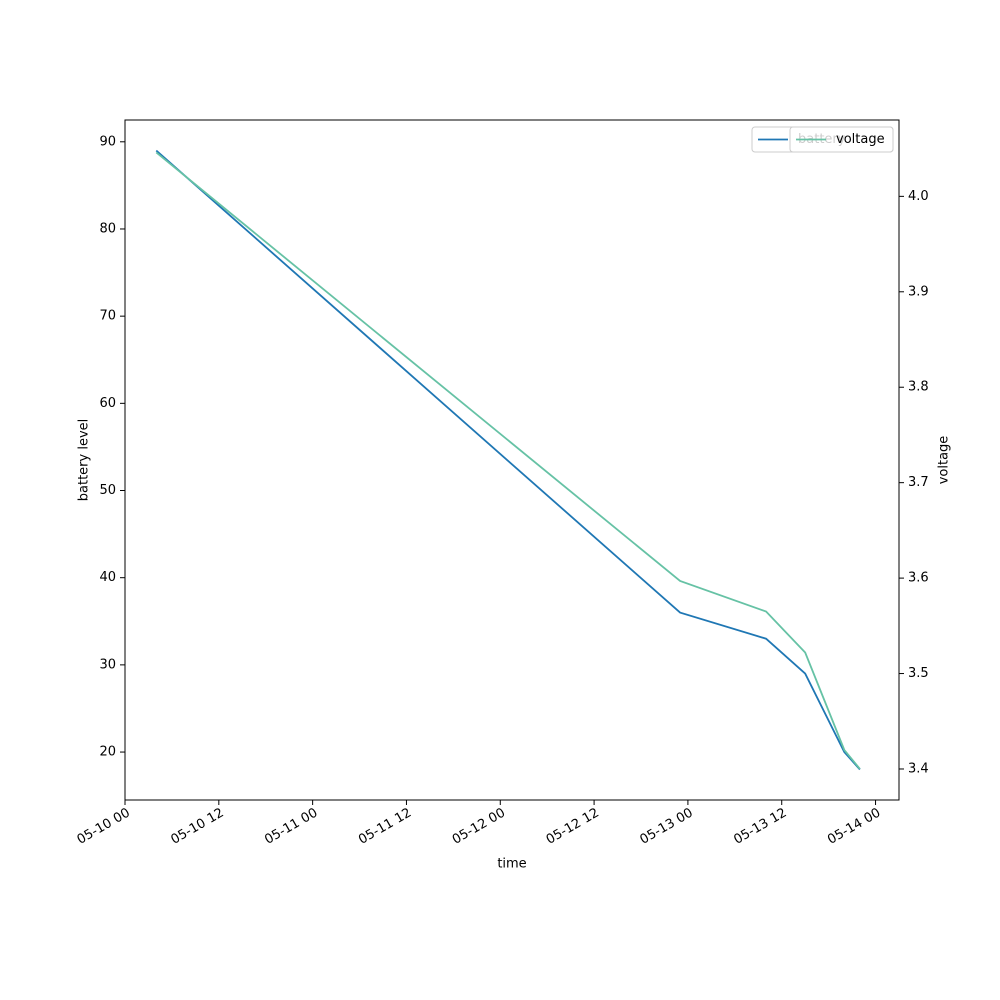  I want to click on y-tick-label: 70, so click(107, 316).